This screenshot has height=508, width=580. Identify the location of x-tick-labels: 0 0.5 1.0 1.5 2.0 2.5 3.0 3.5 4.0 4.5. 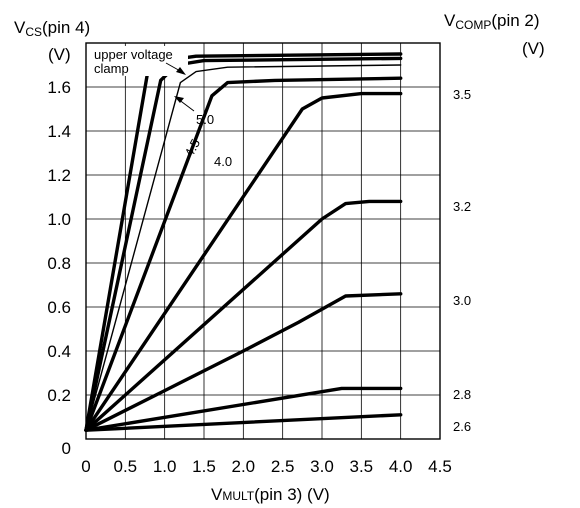
(266, 466).